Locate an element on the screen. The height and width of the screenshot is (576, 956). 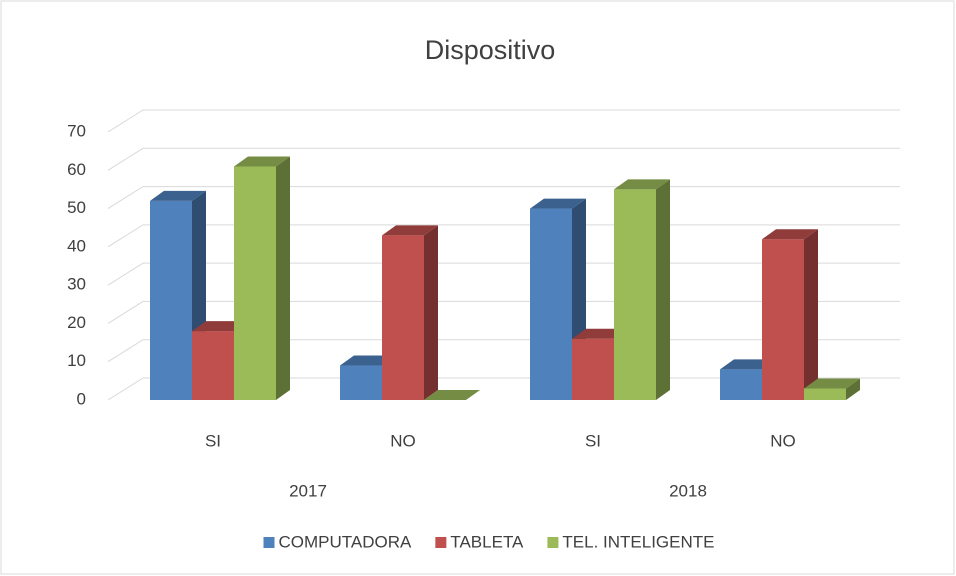
chart-title: Dispositivo is located at coordinates (490, 50).